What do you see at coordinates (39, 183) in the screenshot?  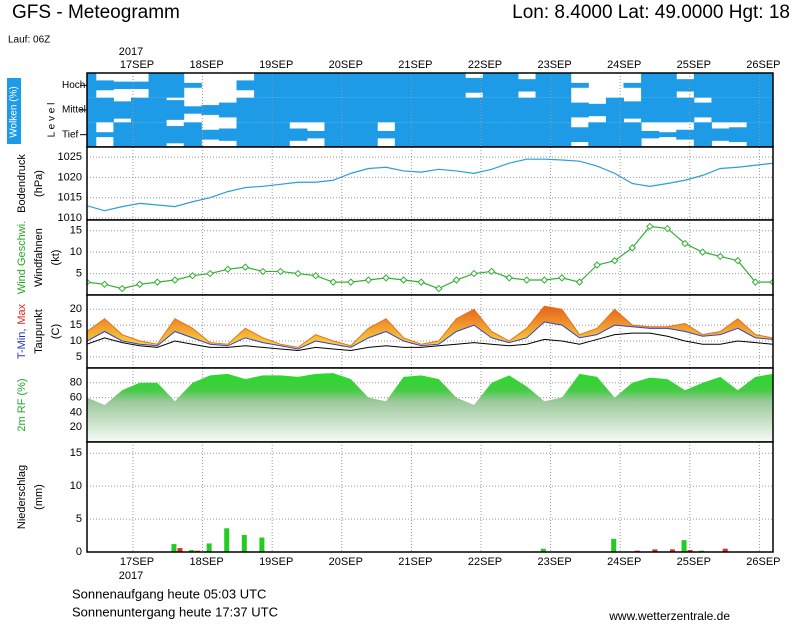 I see `ylabel-part: (hPa)` at bounding box center [39, 183].